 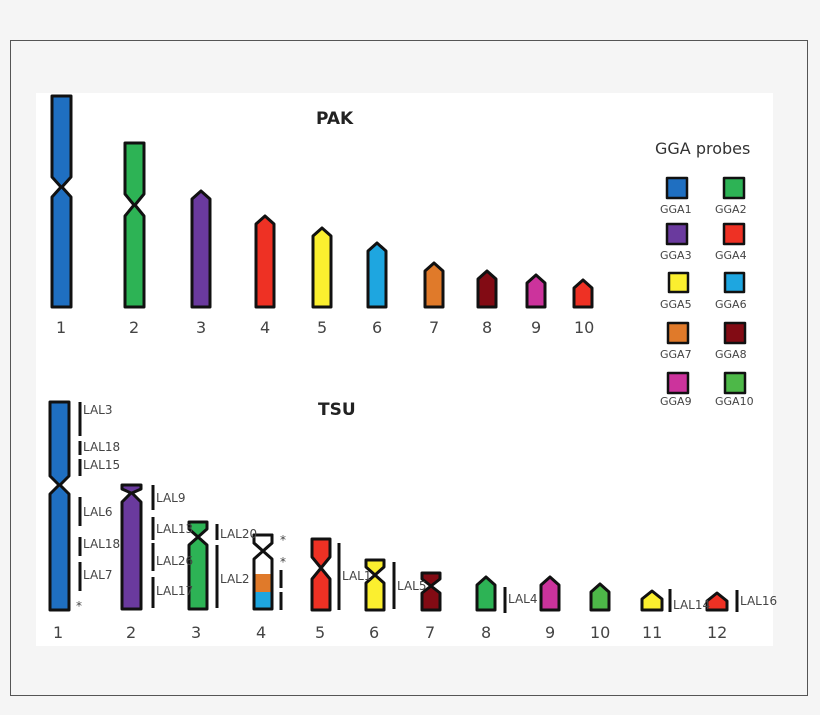 I want to click on svg-text: LAL9, so click(x=171, y=498).